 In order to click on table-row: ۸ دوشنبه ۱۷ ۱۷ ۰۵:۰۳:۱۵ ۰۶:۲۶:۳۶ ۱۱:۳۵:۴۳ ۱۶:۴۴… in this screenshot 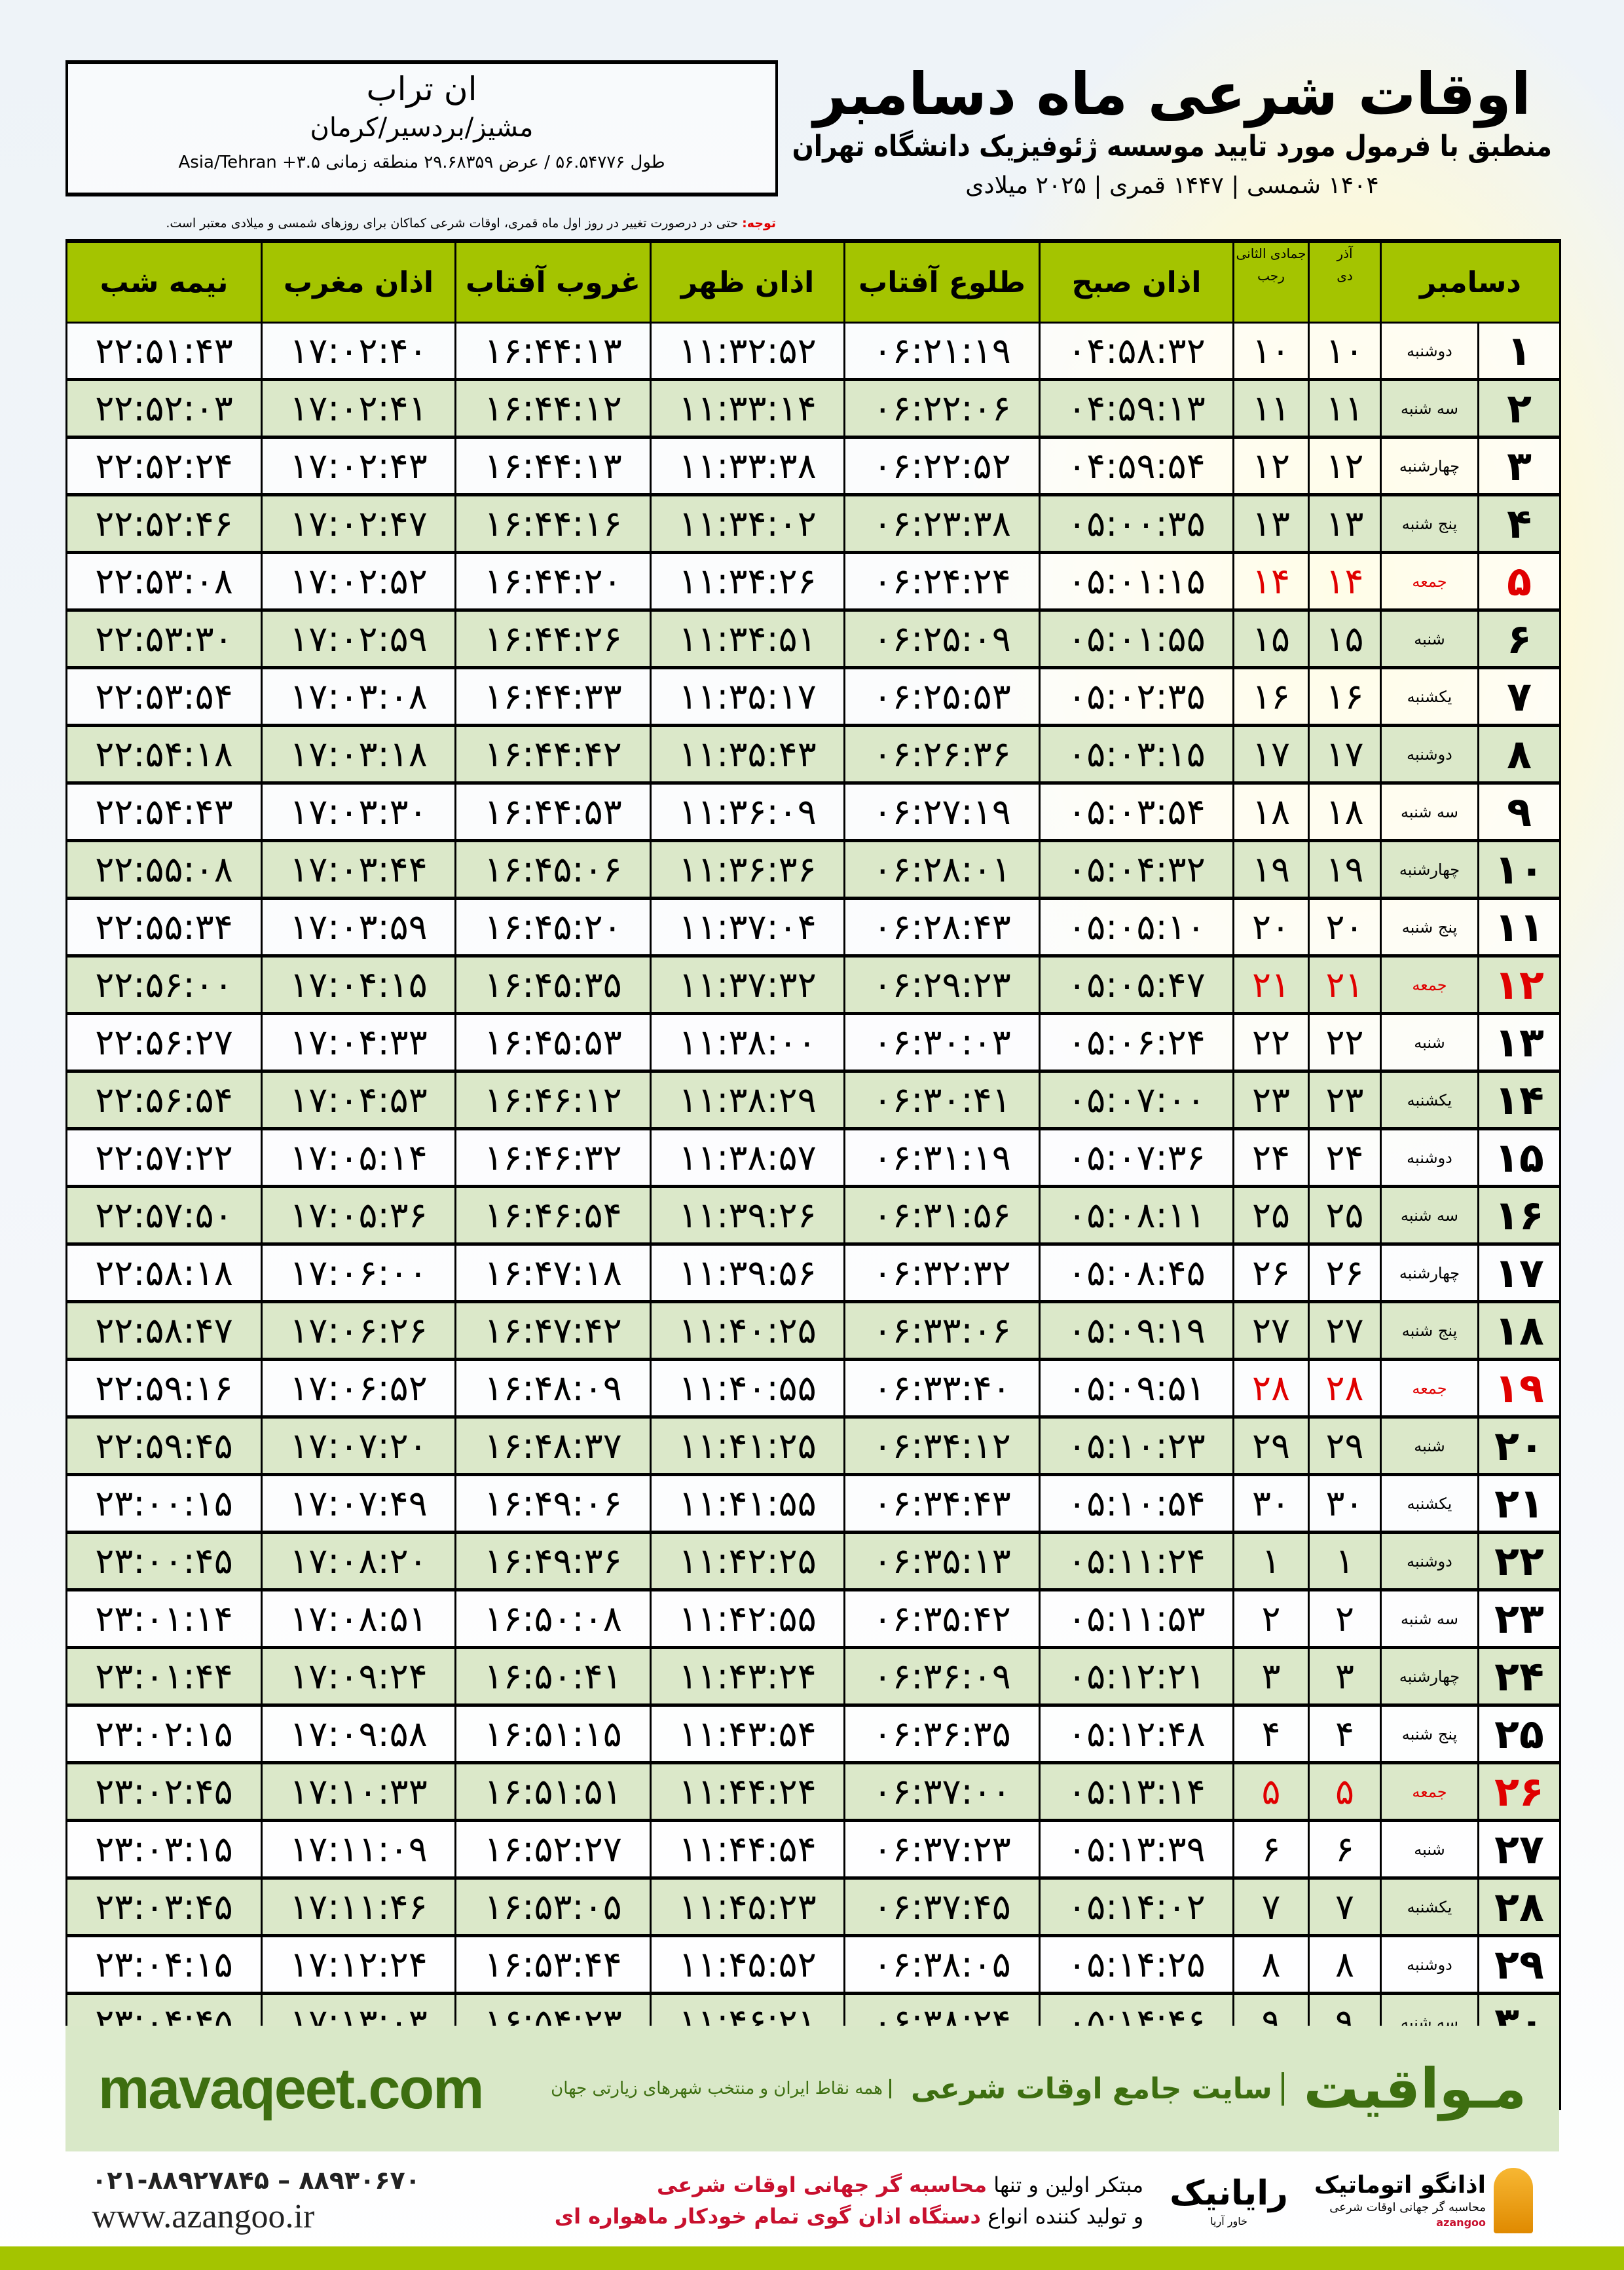, I will do `click(813, 754)`.